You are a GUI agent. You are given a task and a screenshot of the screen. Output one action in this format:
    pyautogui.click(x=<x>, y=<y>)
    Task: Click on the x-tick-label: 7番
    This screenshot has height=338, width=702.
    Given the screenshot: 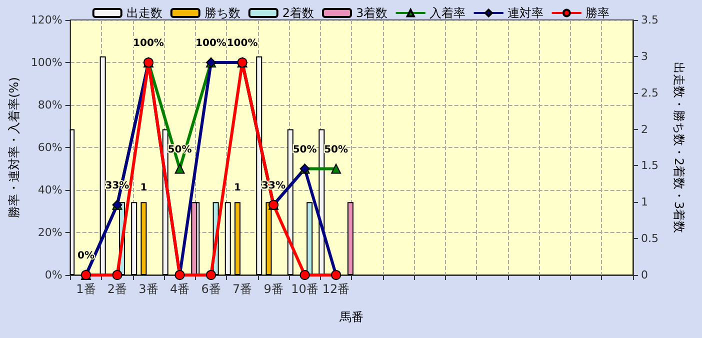 What is the action you would take?
    pyautogui.click(x=242, y=289)
    